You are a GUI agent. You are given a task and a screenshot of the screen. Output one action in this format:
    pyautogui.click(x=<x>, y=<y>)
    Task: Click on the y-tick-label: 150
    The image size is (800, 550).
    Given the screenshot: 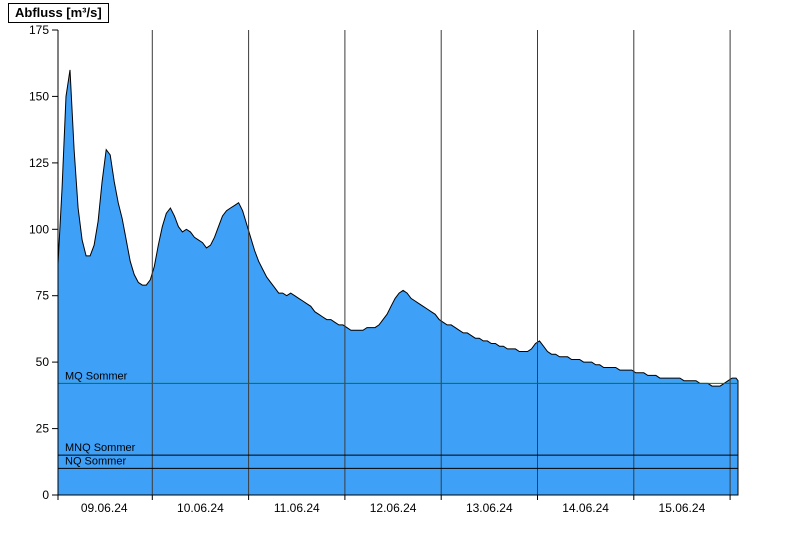 What is the action you would take?
    pyautogui.click(x=39, y=96)
    